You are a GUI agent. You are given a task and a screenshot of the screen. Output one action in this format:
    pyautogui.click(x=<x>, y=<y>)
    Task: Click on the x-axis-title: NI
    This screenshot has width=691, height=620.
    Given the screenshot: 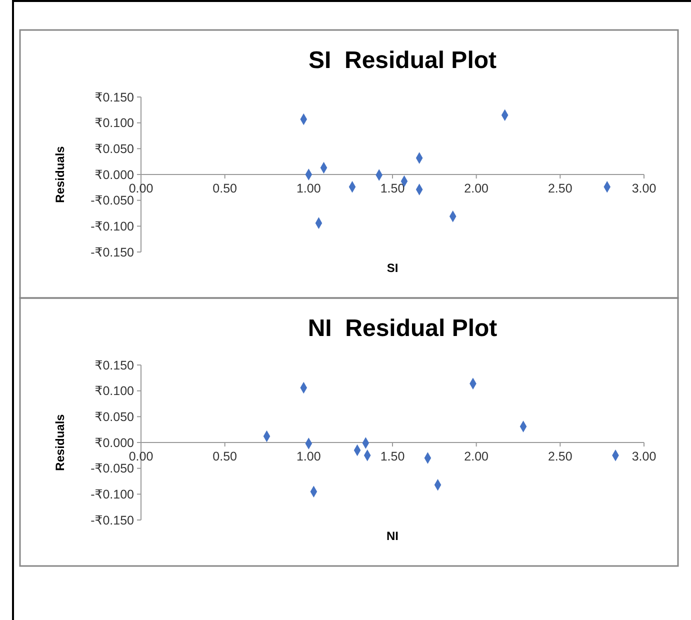 What is the action you would take?
    pyautogui.click(x=392, y=536)
    